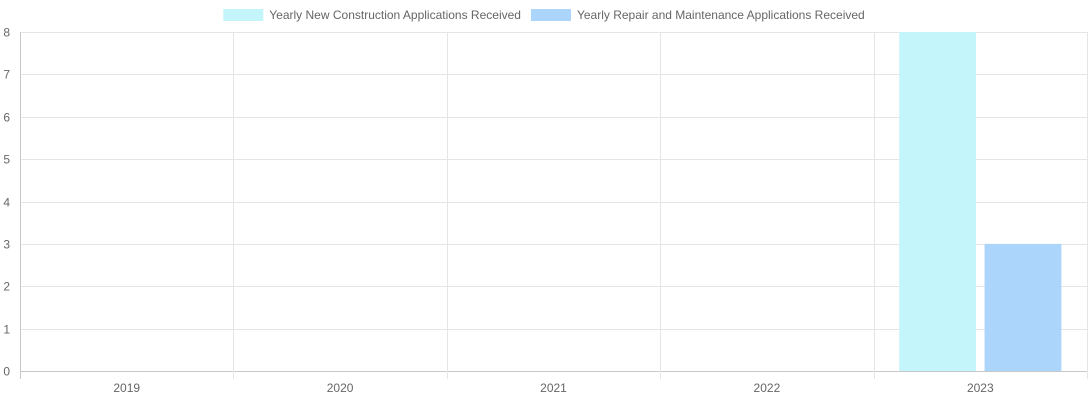  What do you see at coordinates (6, 245) in the screenshot?
I see `y-tick-label: 3` at bounding box center [6, 245].